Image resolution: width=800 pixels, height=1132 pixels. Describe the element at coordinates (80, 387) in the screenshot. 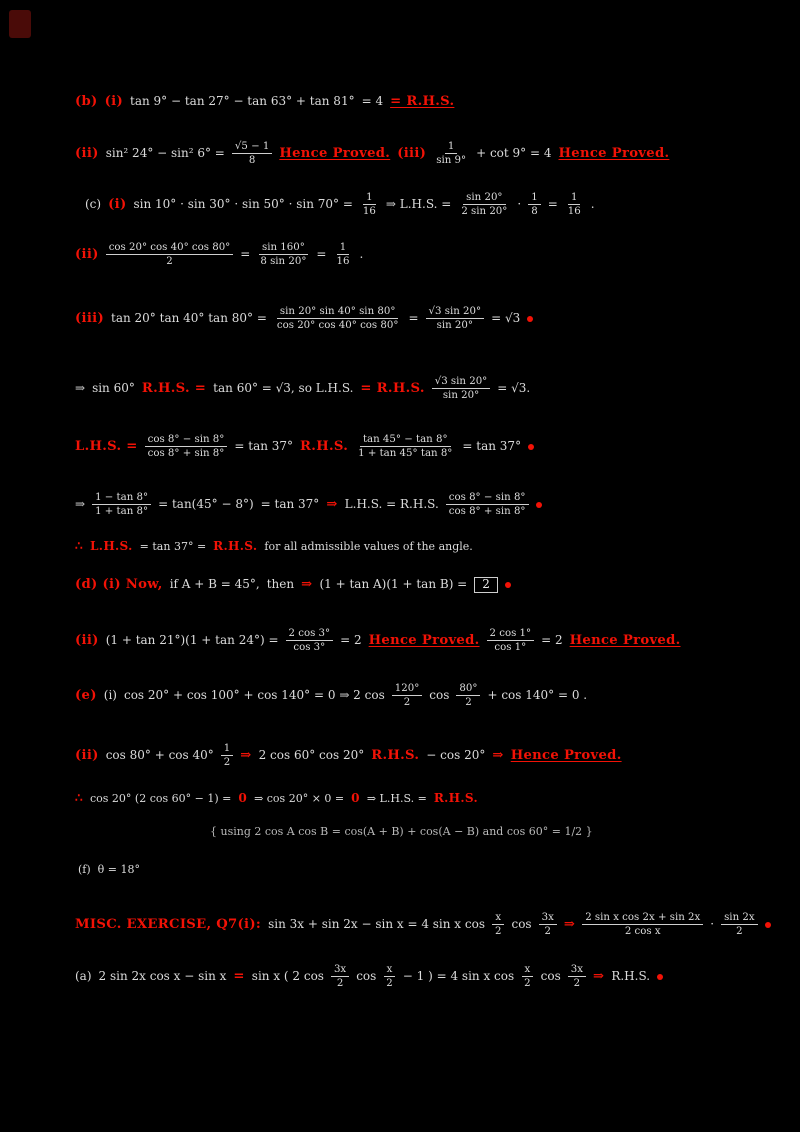

I see `math-text: ⇒` at that location.